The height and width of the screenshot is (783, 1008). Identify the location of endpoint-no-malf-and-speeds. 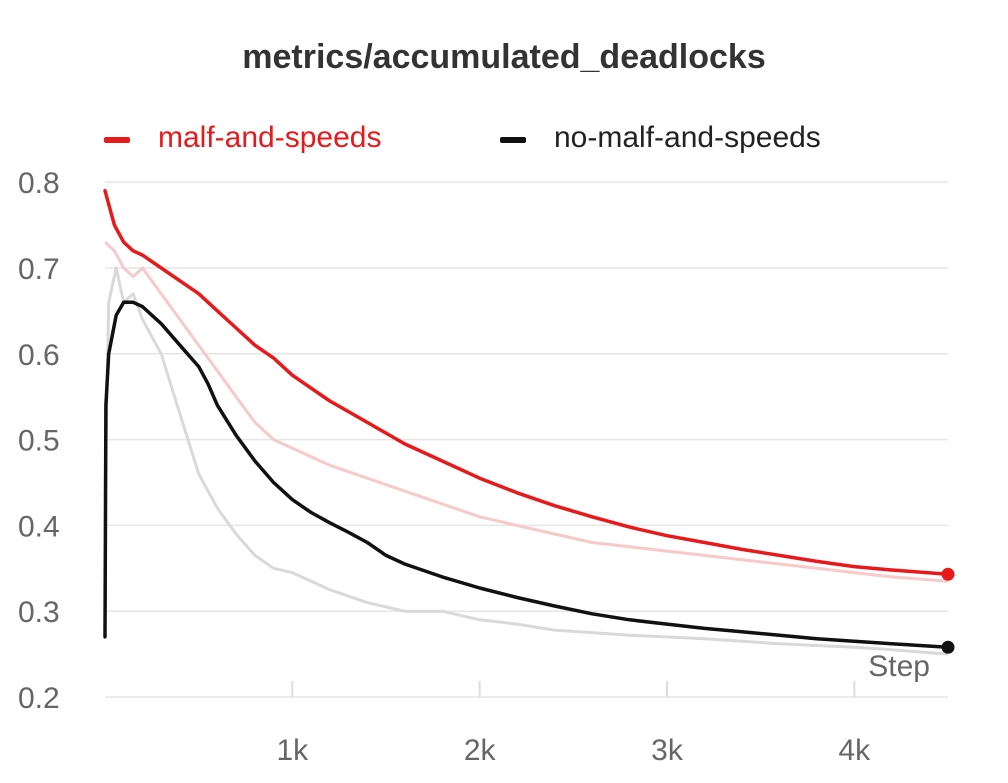
(948, 647).